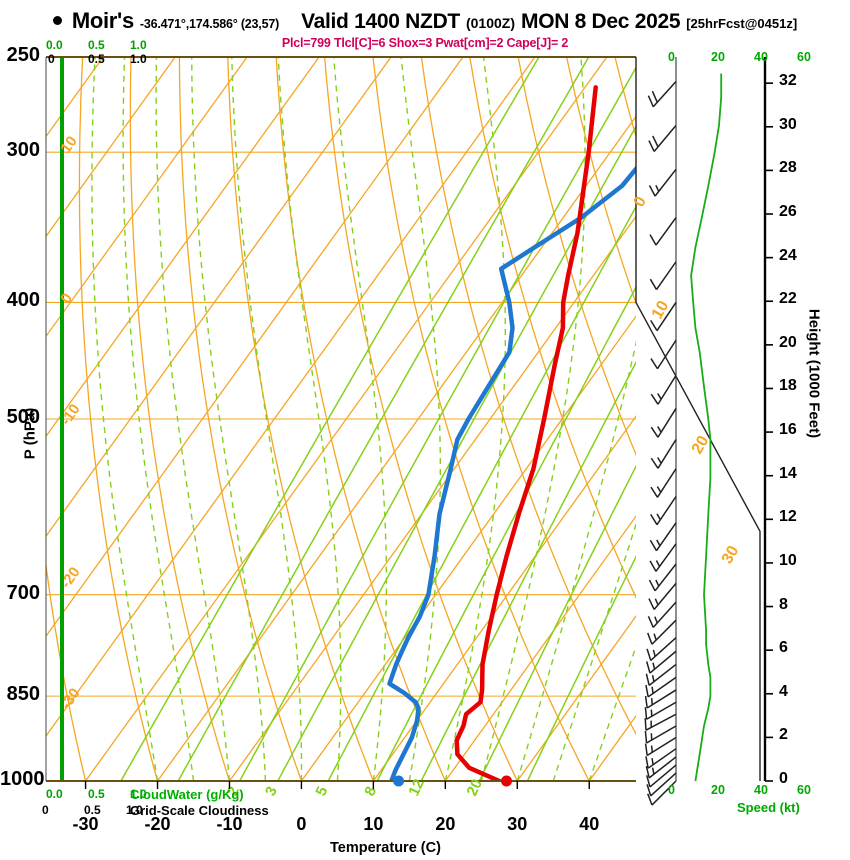 The image size is (850, 860). I want to click on height-tick: 4, so click(783, 691).